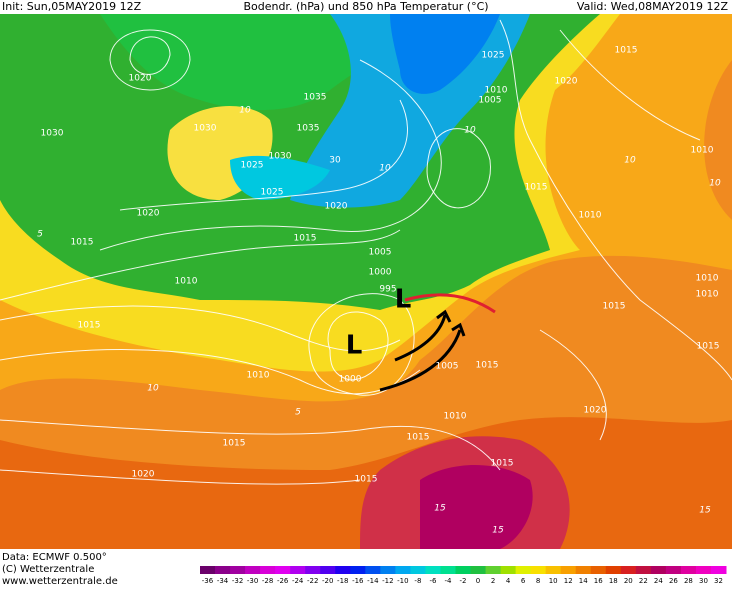 This screenshot has width=732, height=591. I want to click on data-source: Data: ECMWF 0.500°, so click(54, 557).